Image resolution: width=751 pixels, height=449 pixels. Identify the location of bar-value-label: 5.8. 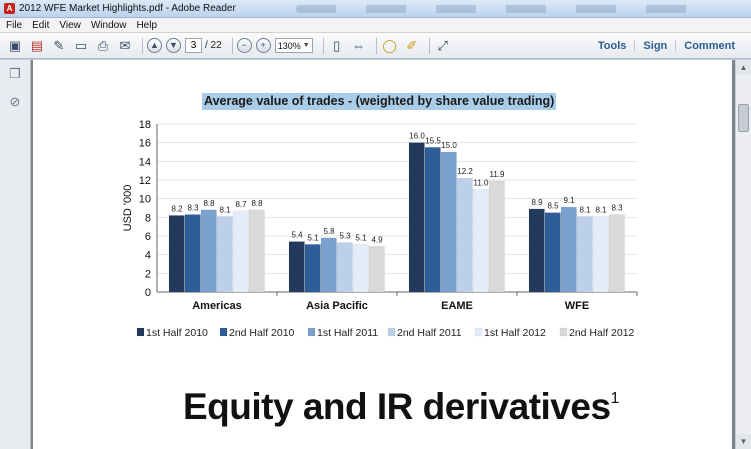
(329, 231).